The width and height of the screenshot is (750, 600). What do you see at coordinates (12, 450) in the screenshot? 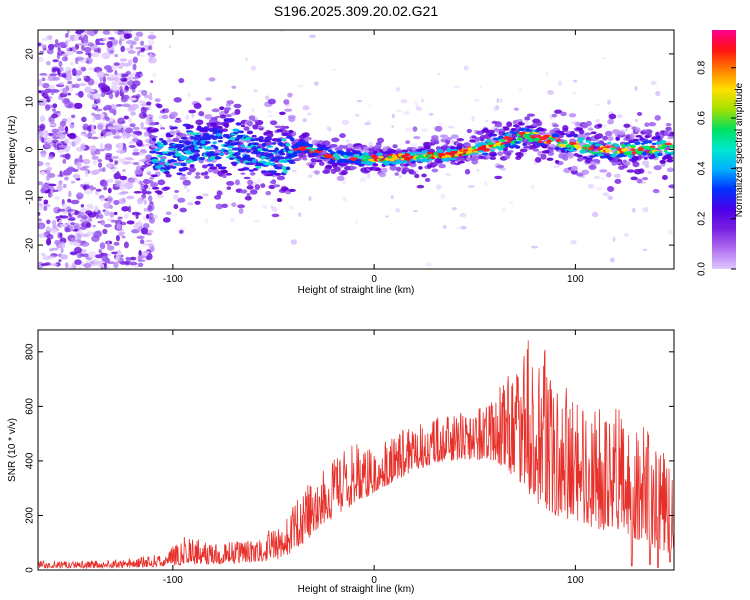
I see `snr-y-label: SNR (10 * v/v)` at bounding box center [12, 450].